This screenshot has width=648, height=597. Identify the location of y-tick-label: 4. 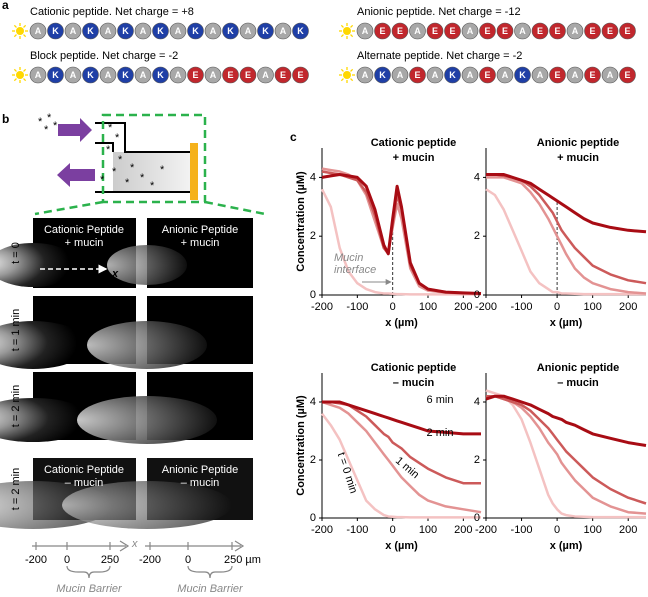
(477, 402).